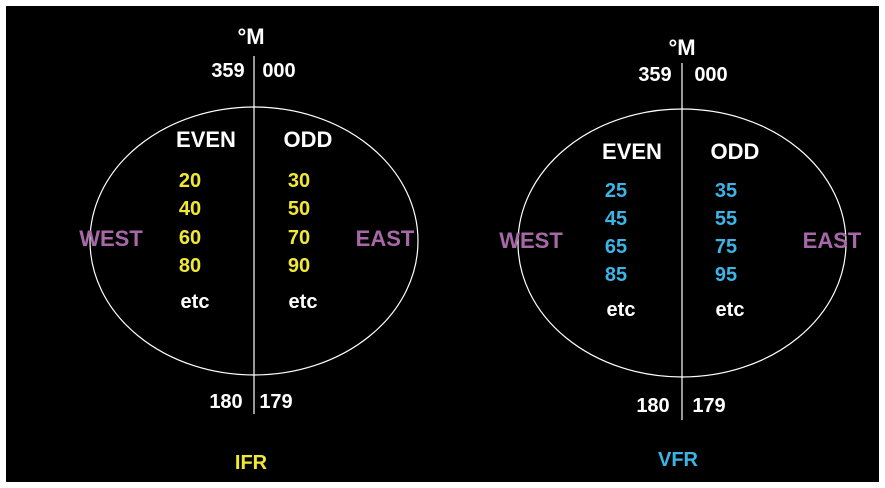 Image resolution: width=885 pixels, height=488 pixels. What do you see at coordinates (730, 310) in the screenshot?
I see `vfr-odd-etc: etc` at bounding box center [730, 310].